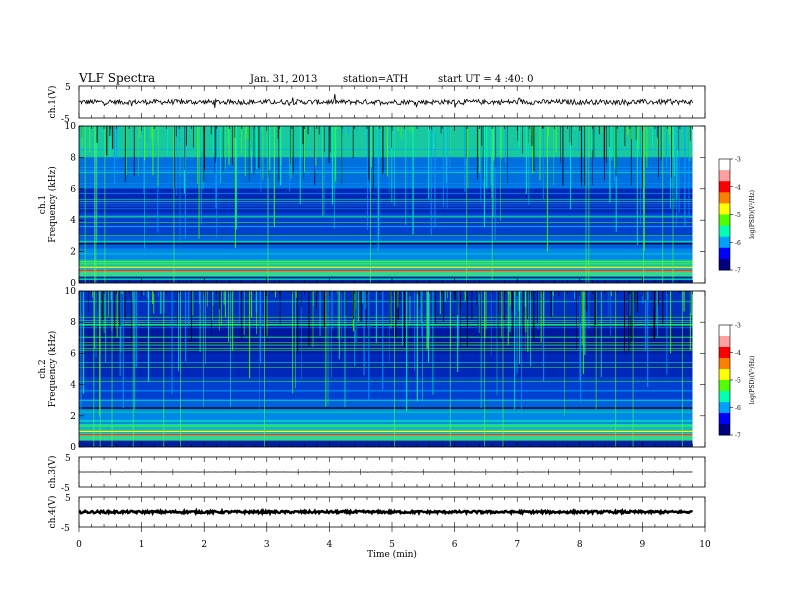 Image resolution: width=792 pixels, height=612 pixels. What do you see at coordinates (643, 545) in the screenshot?
I see `x-tick-label: 9` at bounding box center [643, 545].